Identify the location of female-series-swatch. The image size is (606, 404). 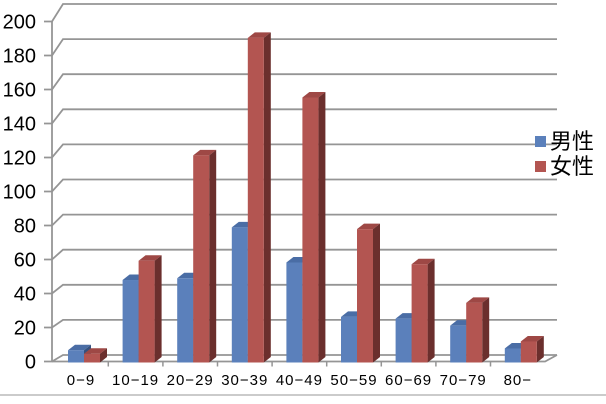
(540, 166).